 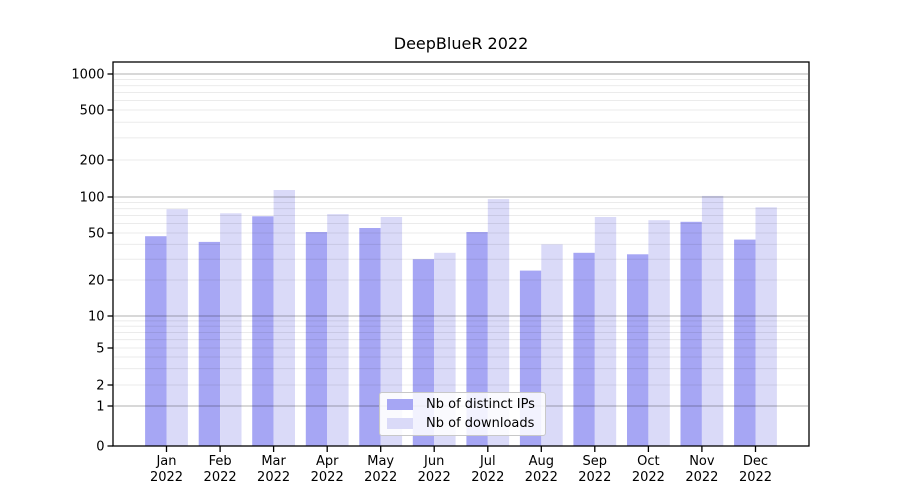 What do you see at coordinates (648, 469) in the screenshot?
I see `x-tick-label: Oct 2022` at bounding box center [648, 469].